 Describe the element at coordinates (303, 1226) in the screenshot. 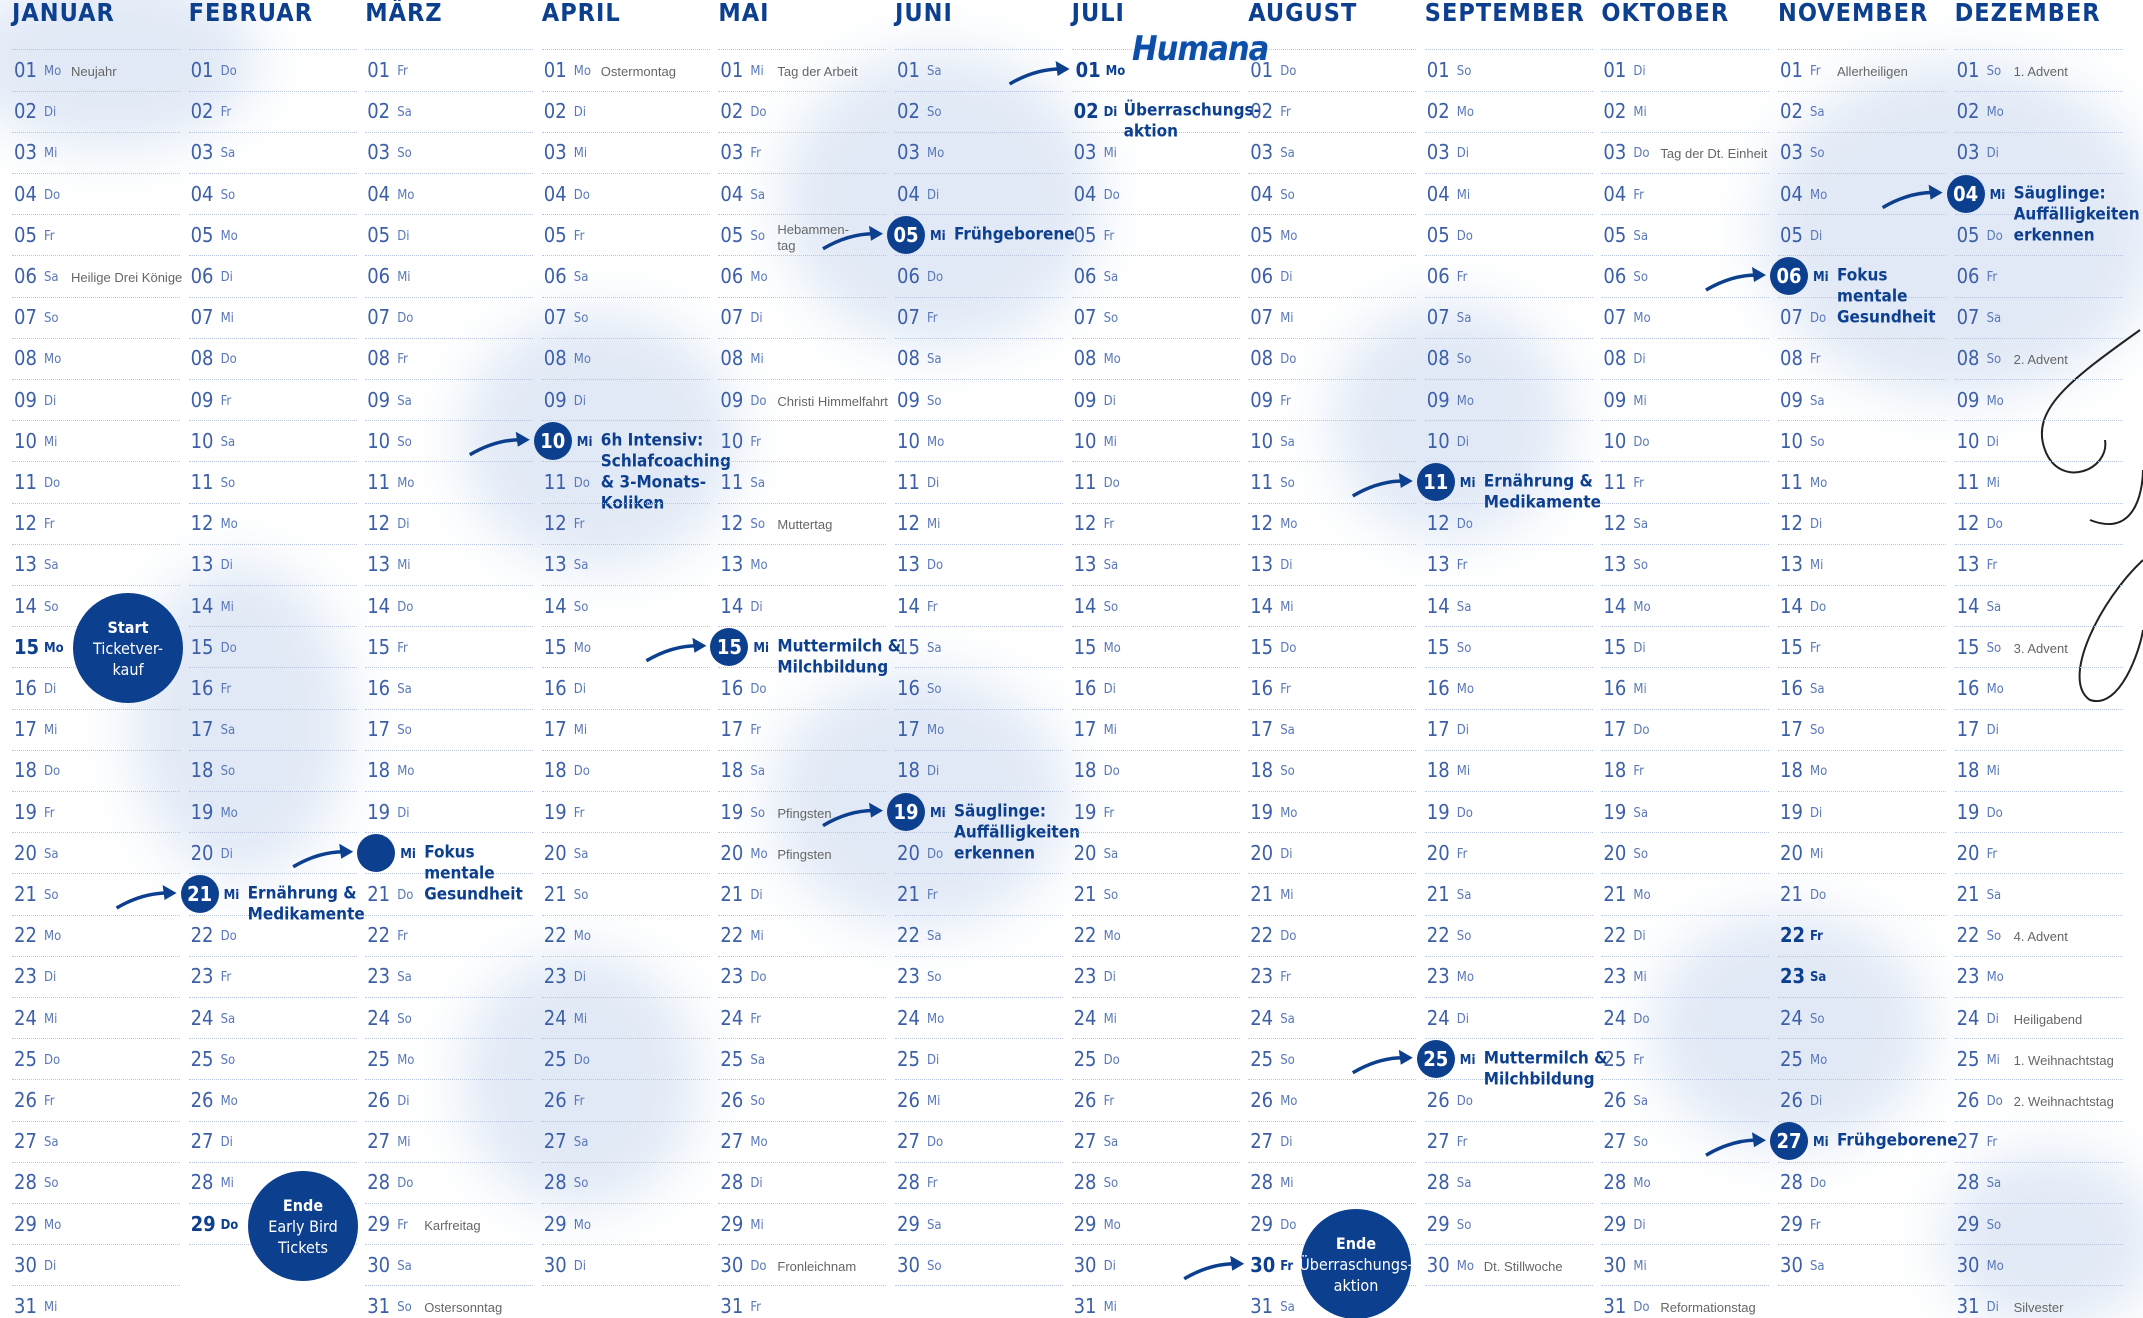

I see `badge: Ende Early Bird Tickets` at that location.